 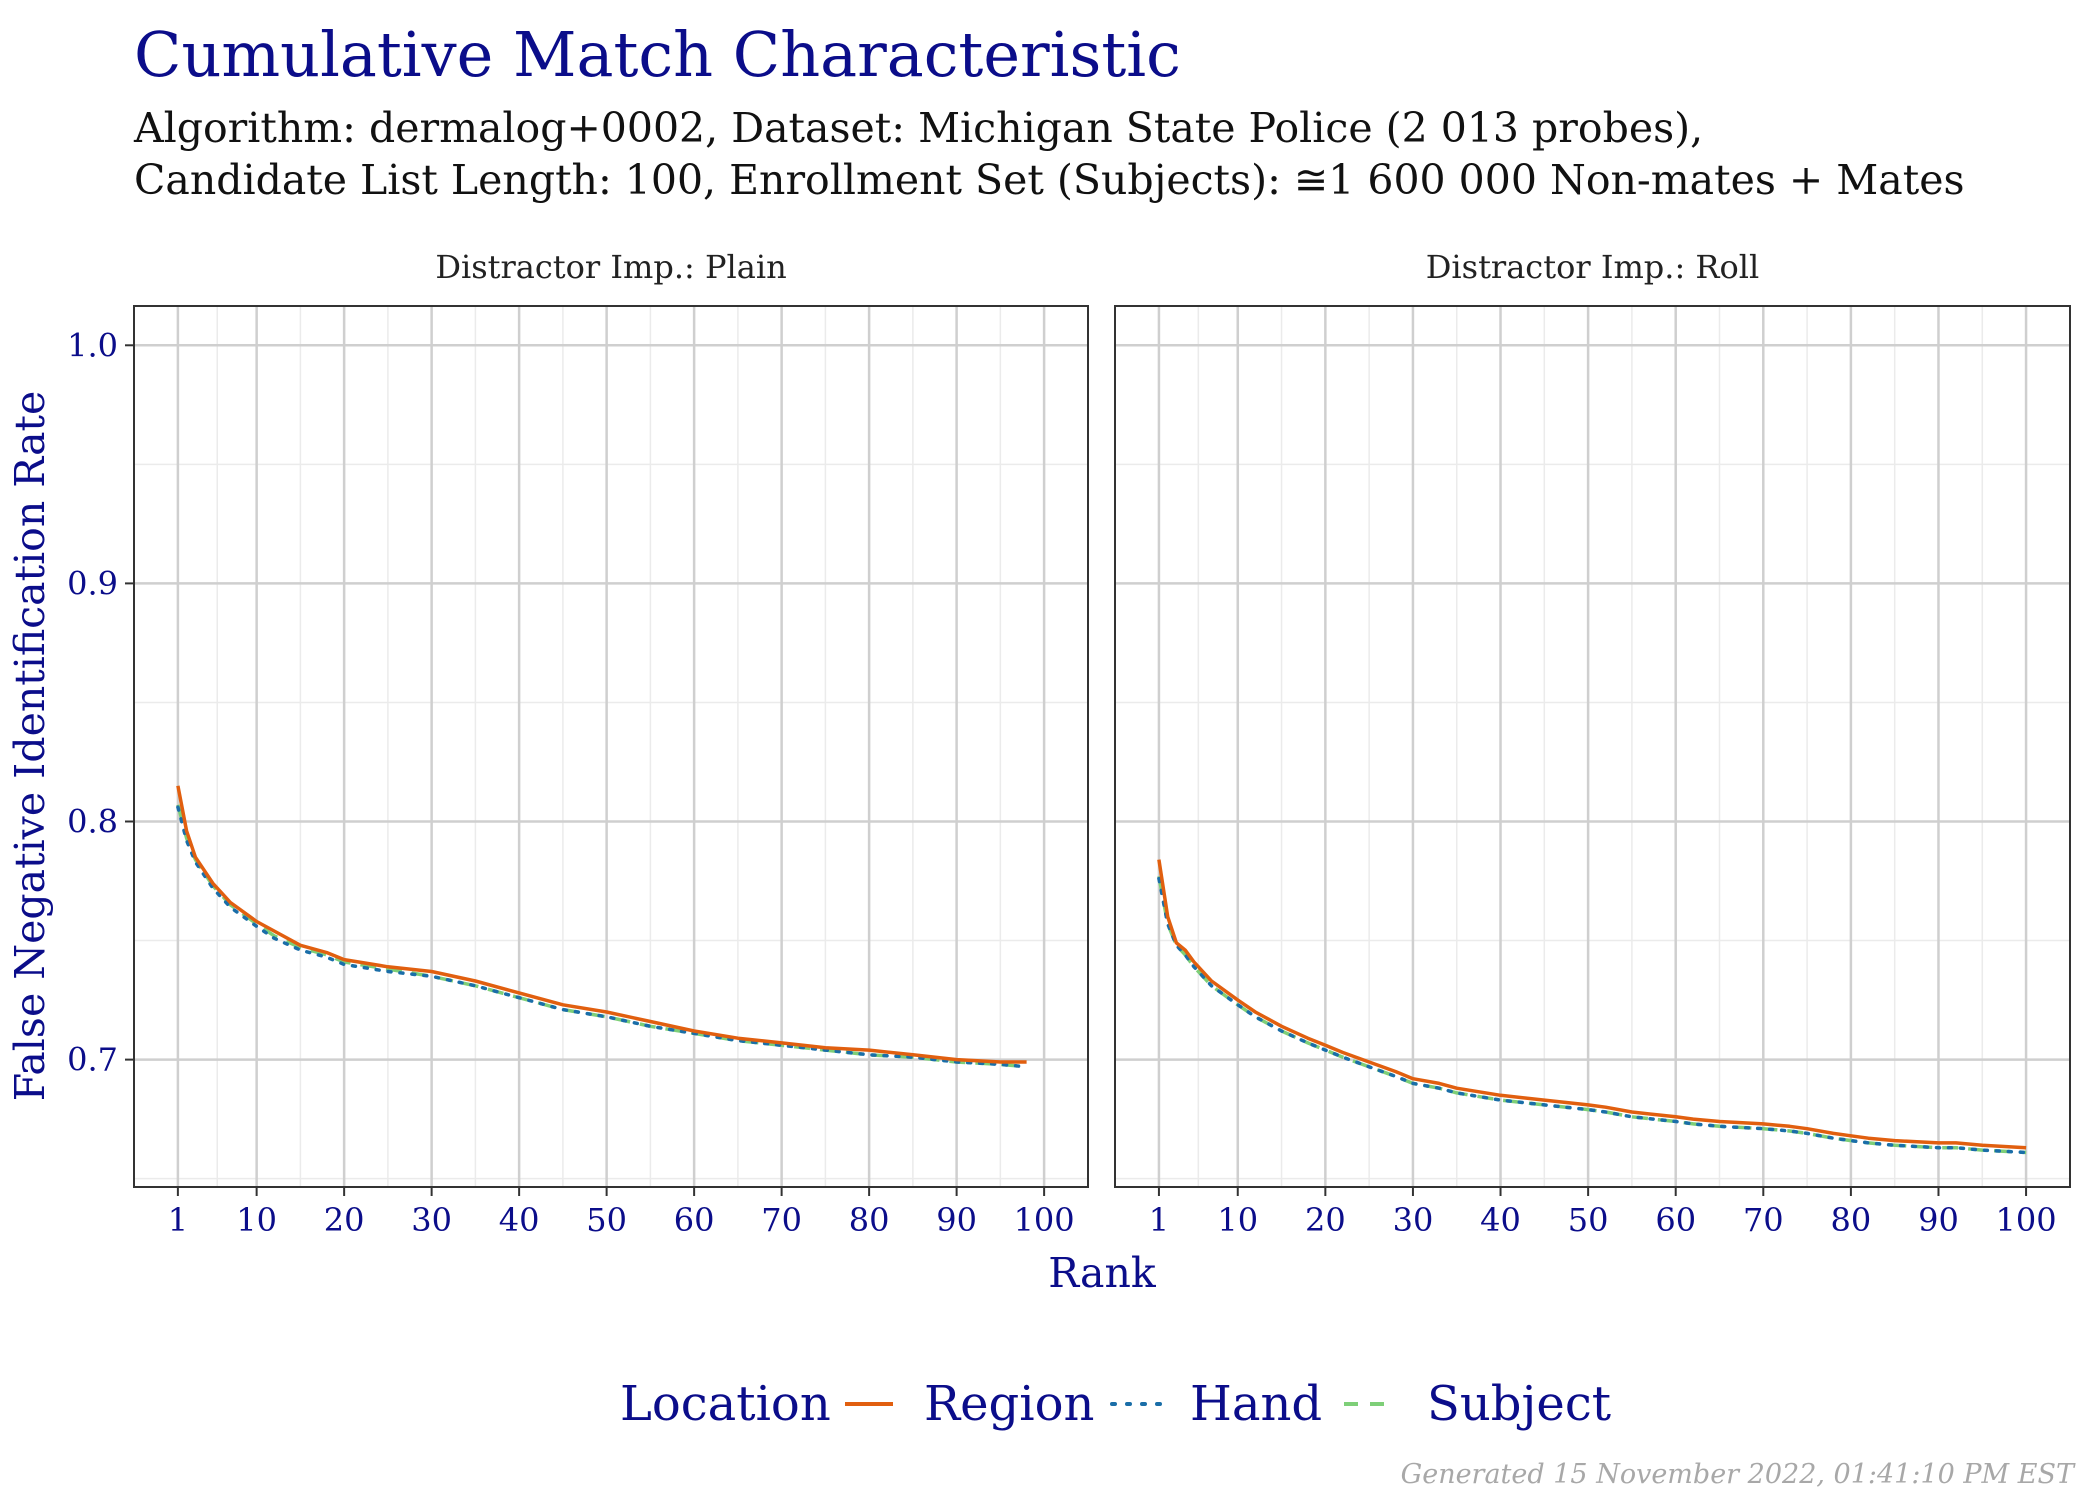 I want to click on y-tick-label: 0.9, so click(x=92, y=583).